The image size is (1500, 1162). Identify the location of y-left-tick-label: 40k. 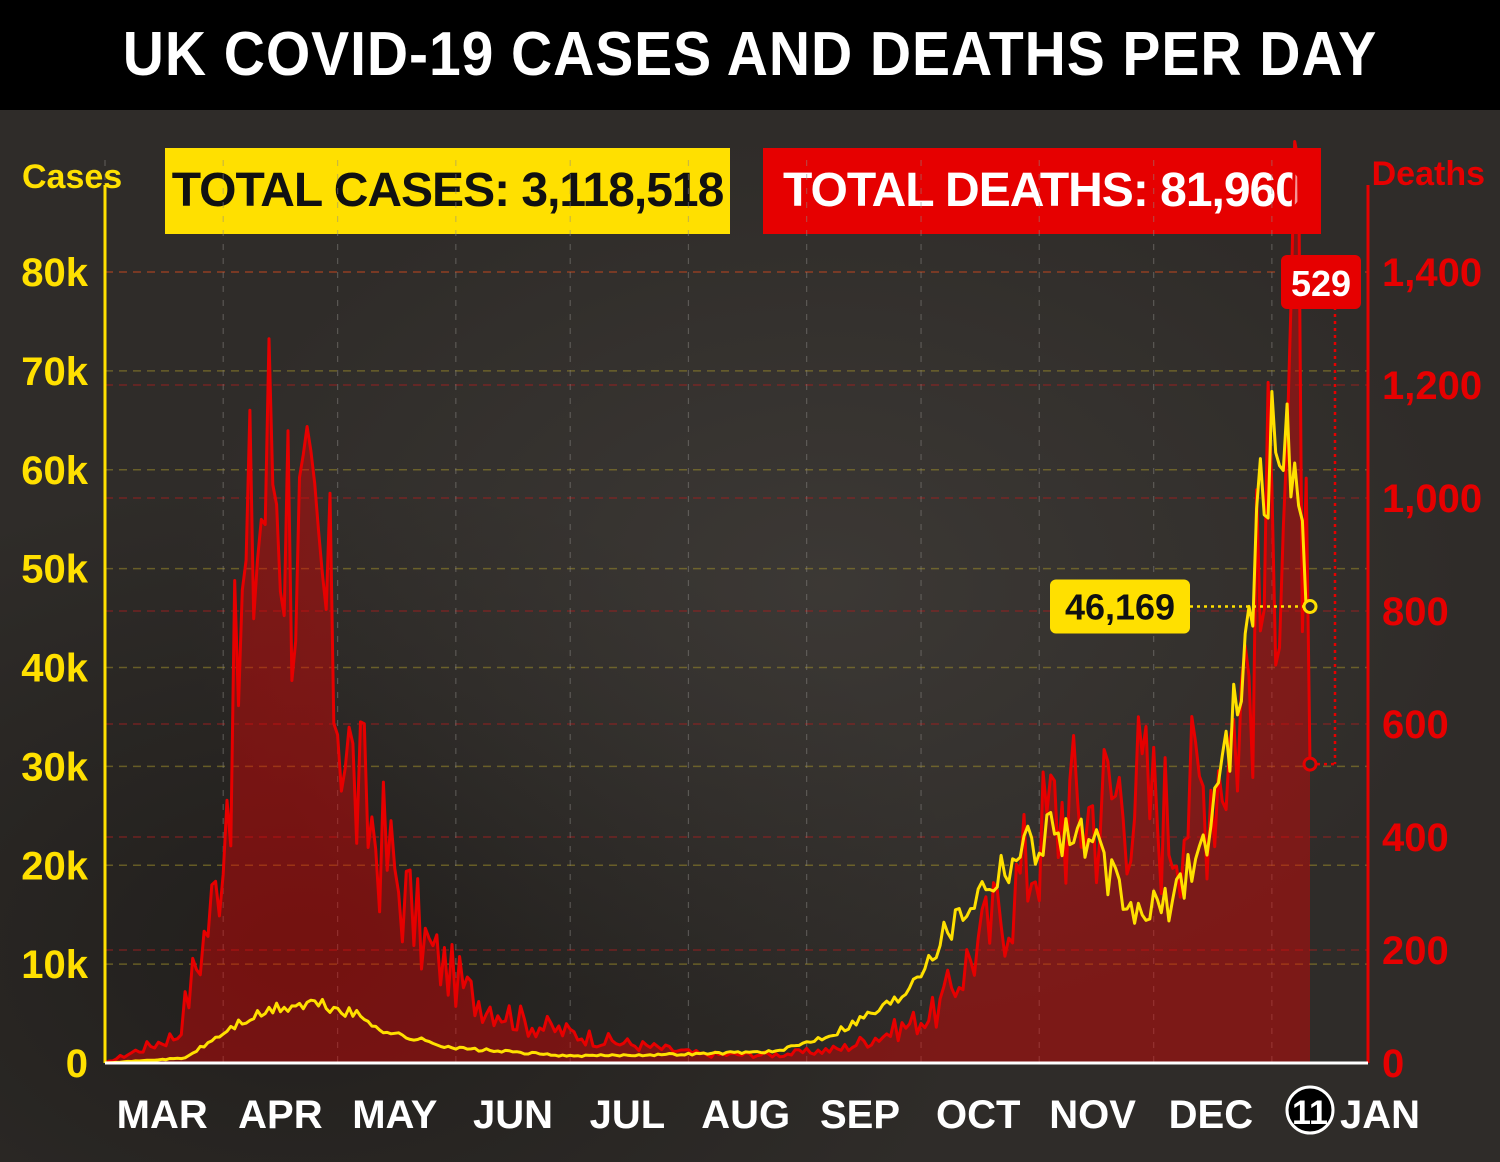
(54, 669).